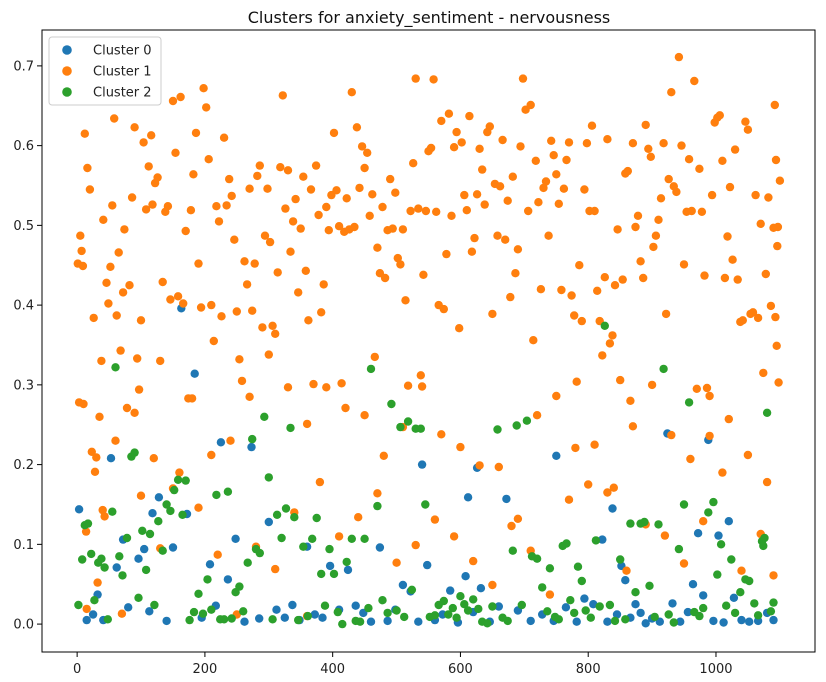  What do you see at coordinates (105, 71) in the screenshot?
I see `legend: Cluster 0 Cluster 1 Cluster 2` at bounding box center [105, 71].